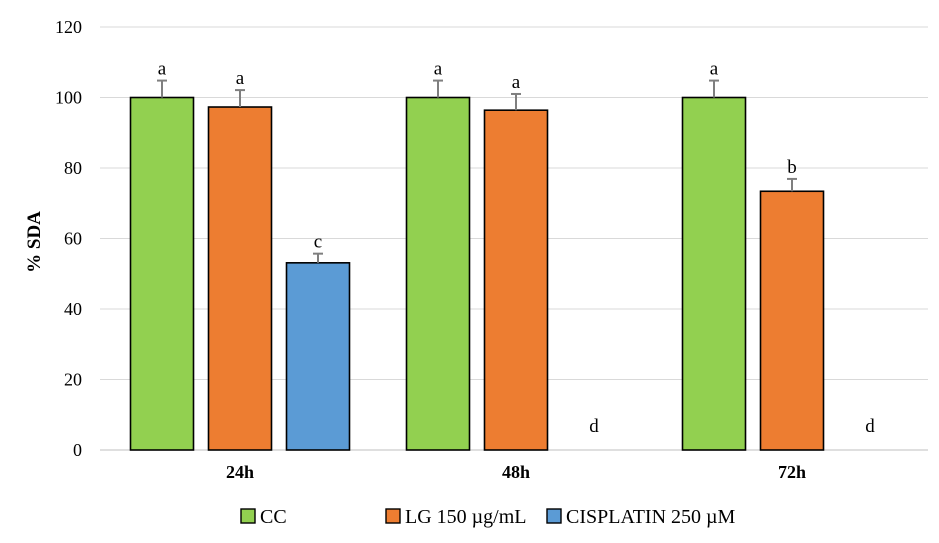  Describe the element at coordinates (240, 472) in the screenshot. I see `x-tick-label: 24h` at that location.